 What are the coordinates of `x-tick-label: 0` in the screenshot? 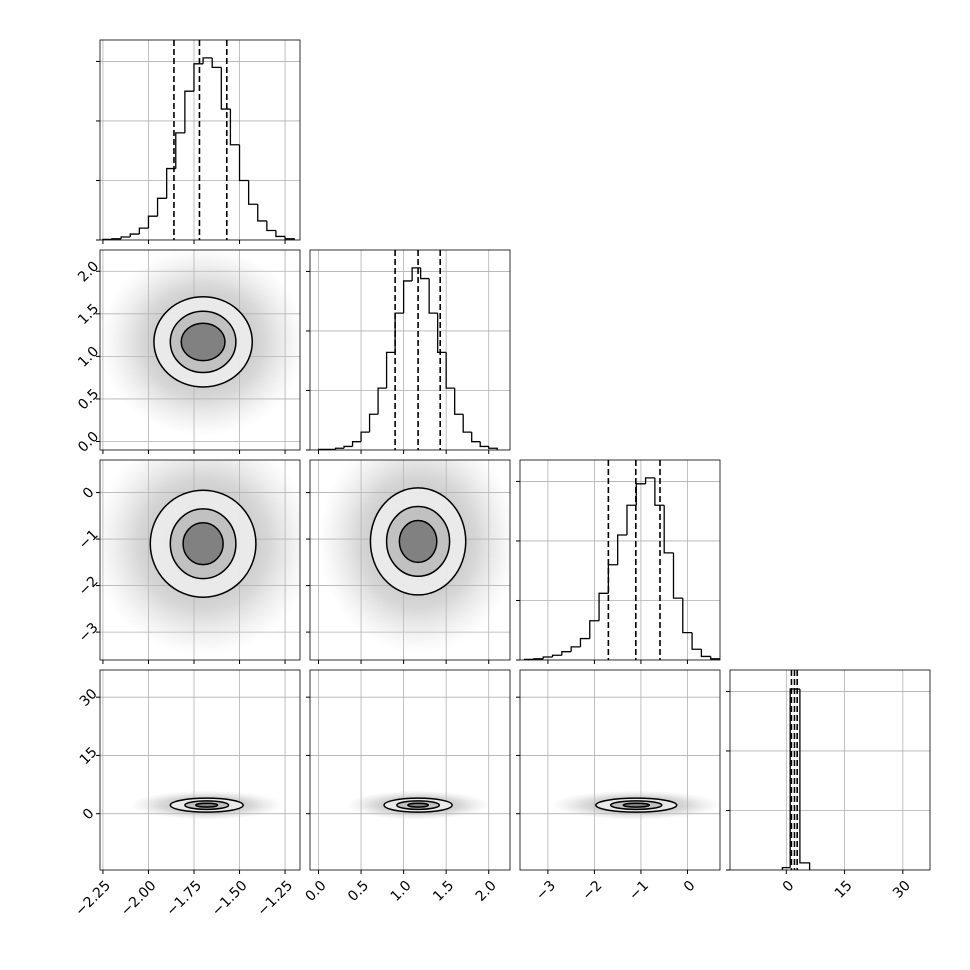 It's located at (690, 887).